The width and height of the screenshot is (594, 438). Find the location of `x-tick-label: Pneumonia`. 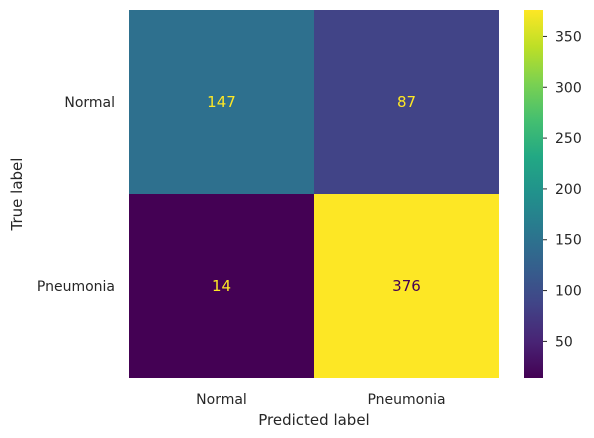

x-tick-label: Pneumonia is located at coordinates (406, 400).